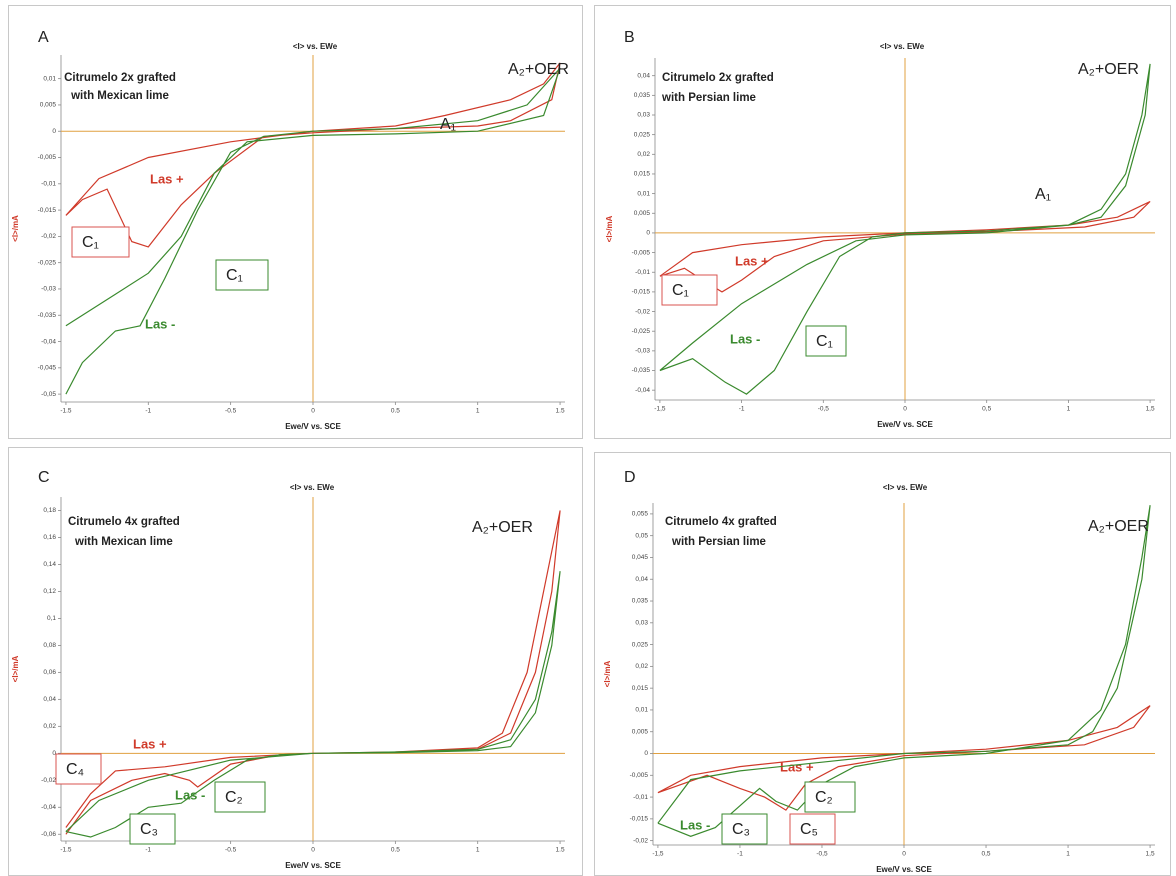  Describe the element at coordinates (48, 834) in the screenshot. I see `y-tick-label: -0,06` at that location.